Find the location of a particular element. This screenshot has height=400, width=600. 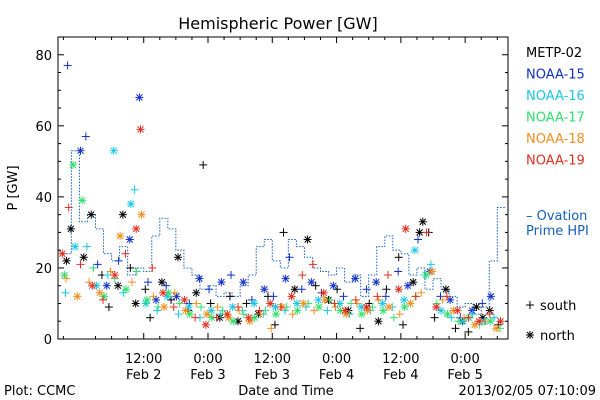

marker-legend-symbol-north is located at coordinates (530, 335).